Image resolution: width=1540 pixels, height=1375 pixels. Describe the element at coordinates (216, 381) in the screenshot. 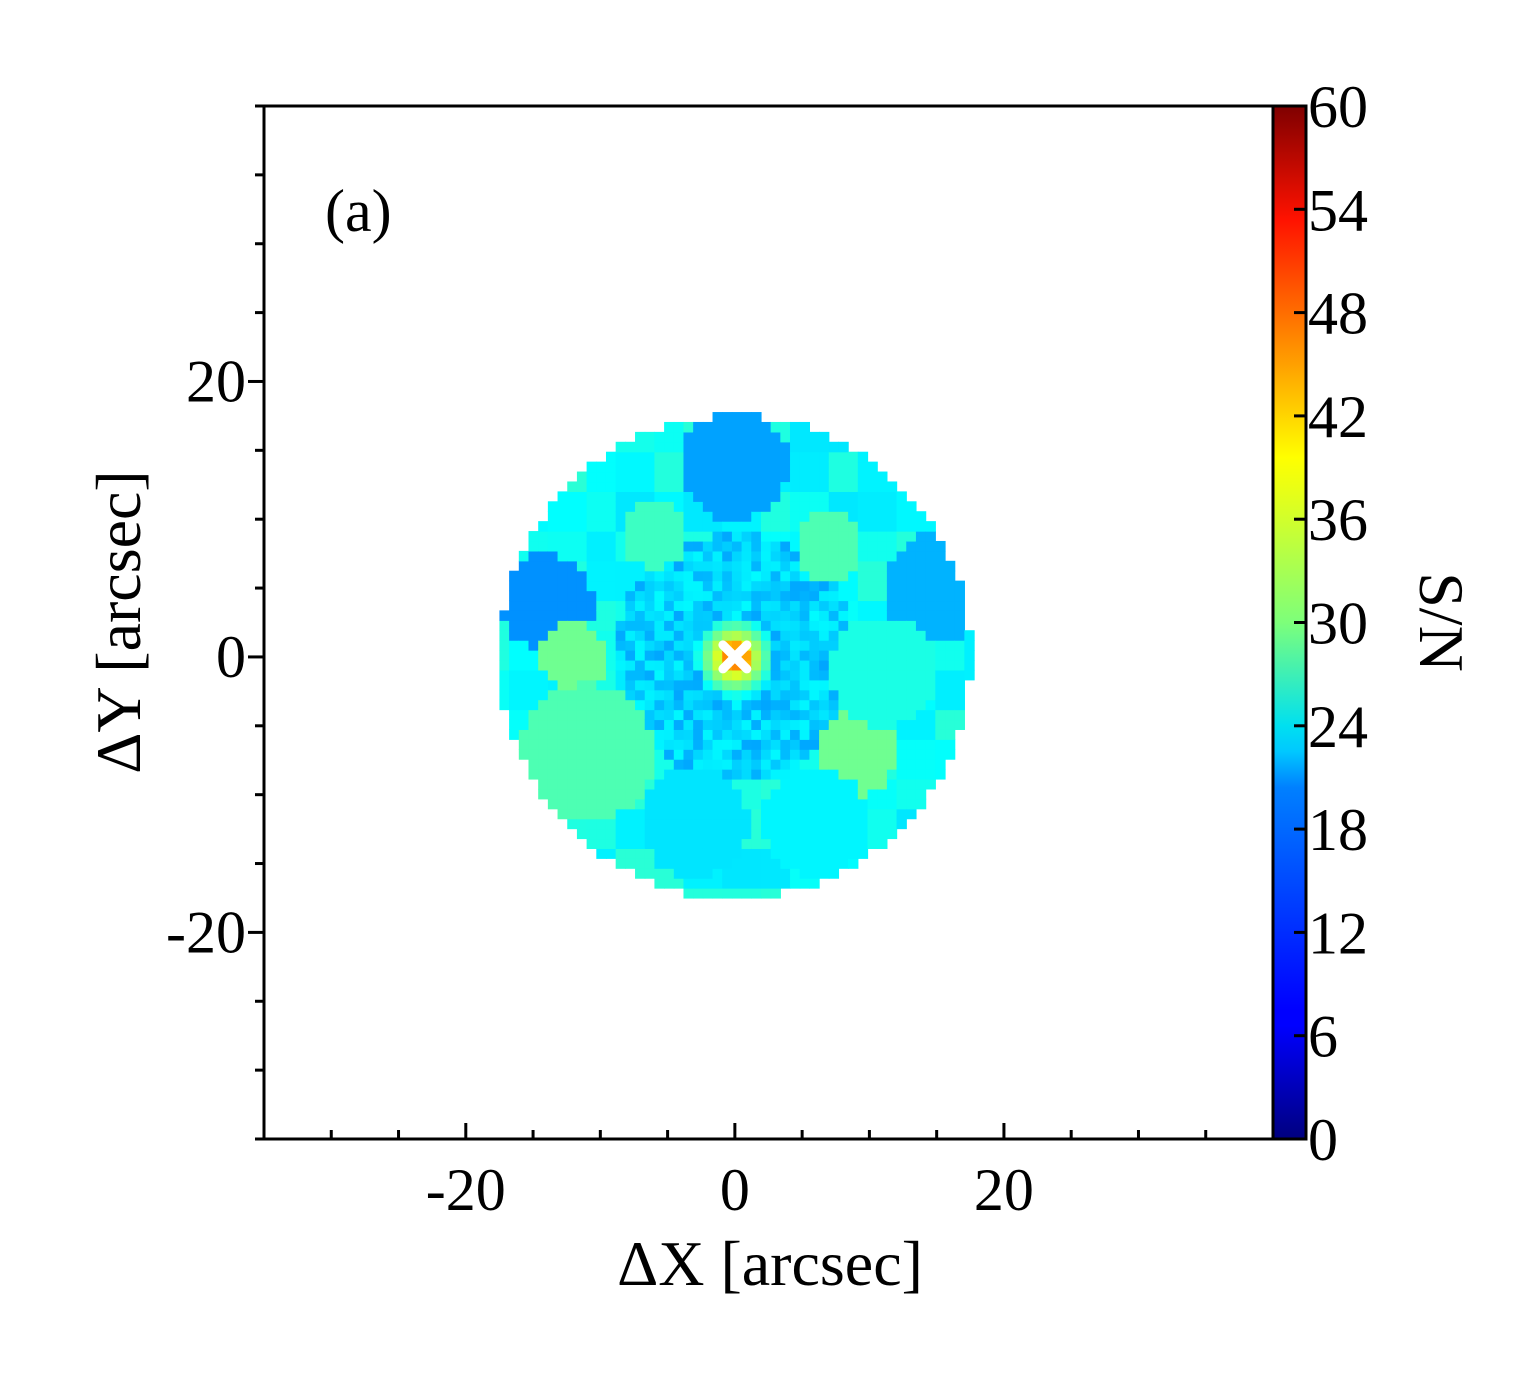

I see `y-tick-label: 20` at that location.